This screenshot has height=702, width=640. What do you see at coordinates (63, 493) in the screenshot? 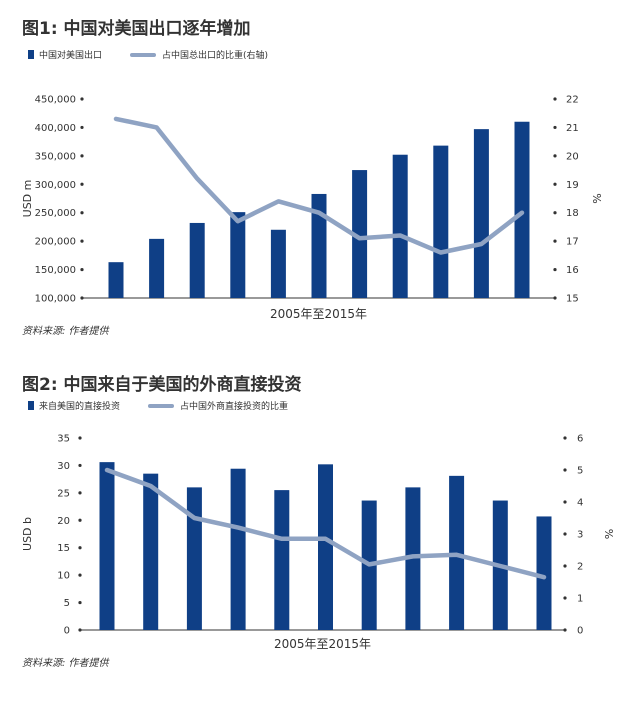
I see `y-tick-label: 25` at bounding box center [63, 493].